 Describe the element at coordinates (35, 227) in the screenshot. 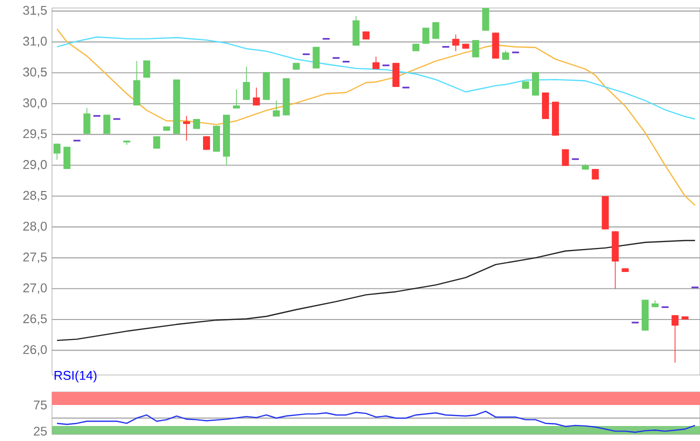

I see `y-tick-label: 28,0` at that location.